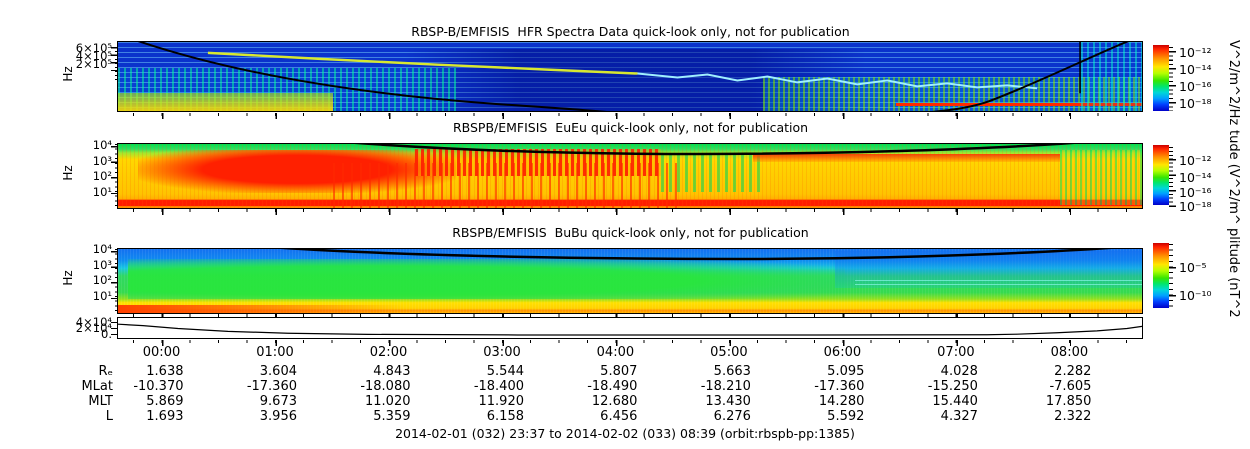 The height and width of the screenshot is (449, 1250). What do you see at coordinates (1161, 275) in the screenshot?
I see `panel3-colorbar` at bounding box center [1161, 275].